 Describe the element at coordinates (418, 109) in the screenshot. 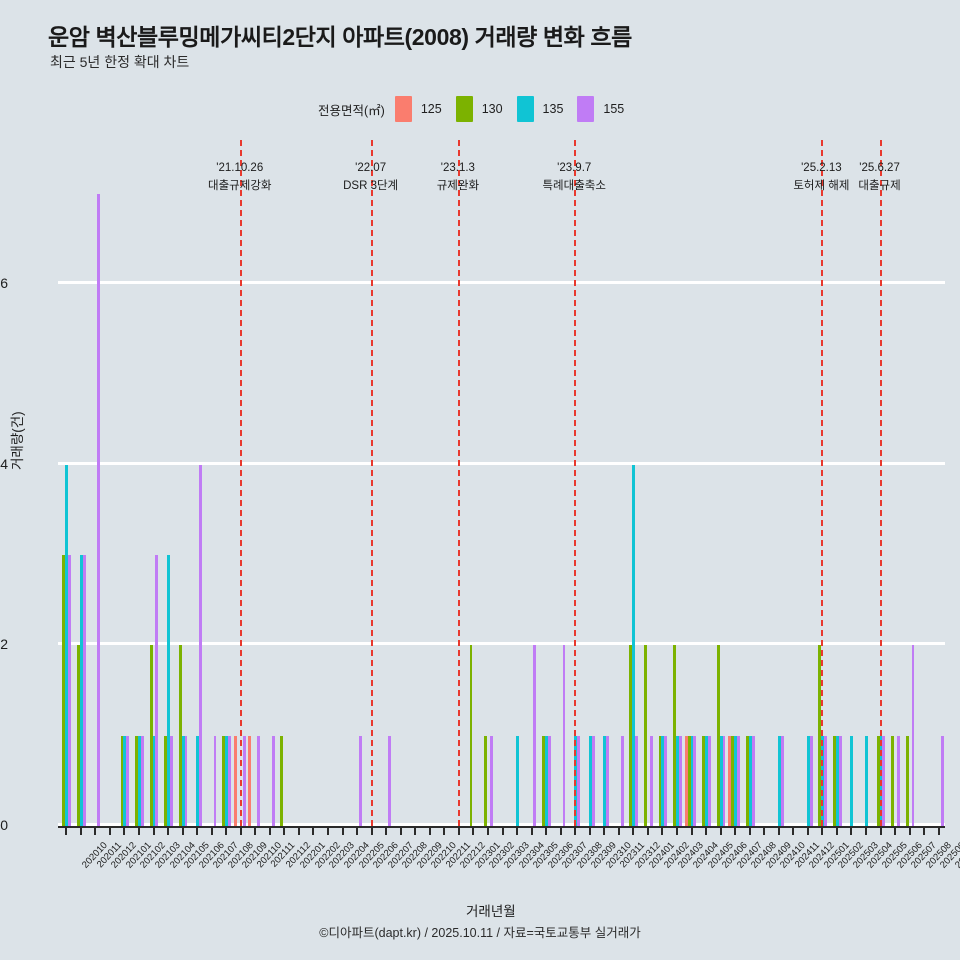

I see `legend-item-125: 125` at that location.